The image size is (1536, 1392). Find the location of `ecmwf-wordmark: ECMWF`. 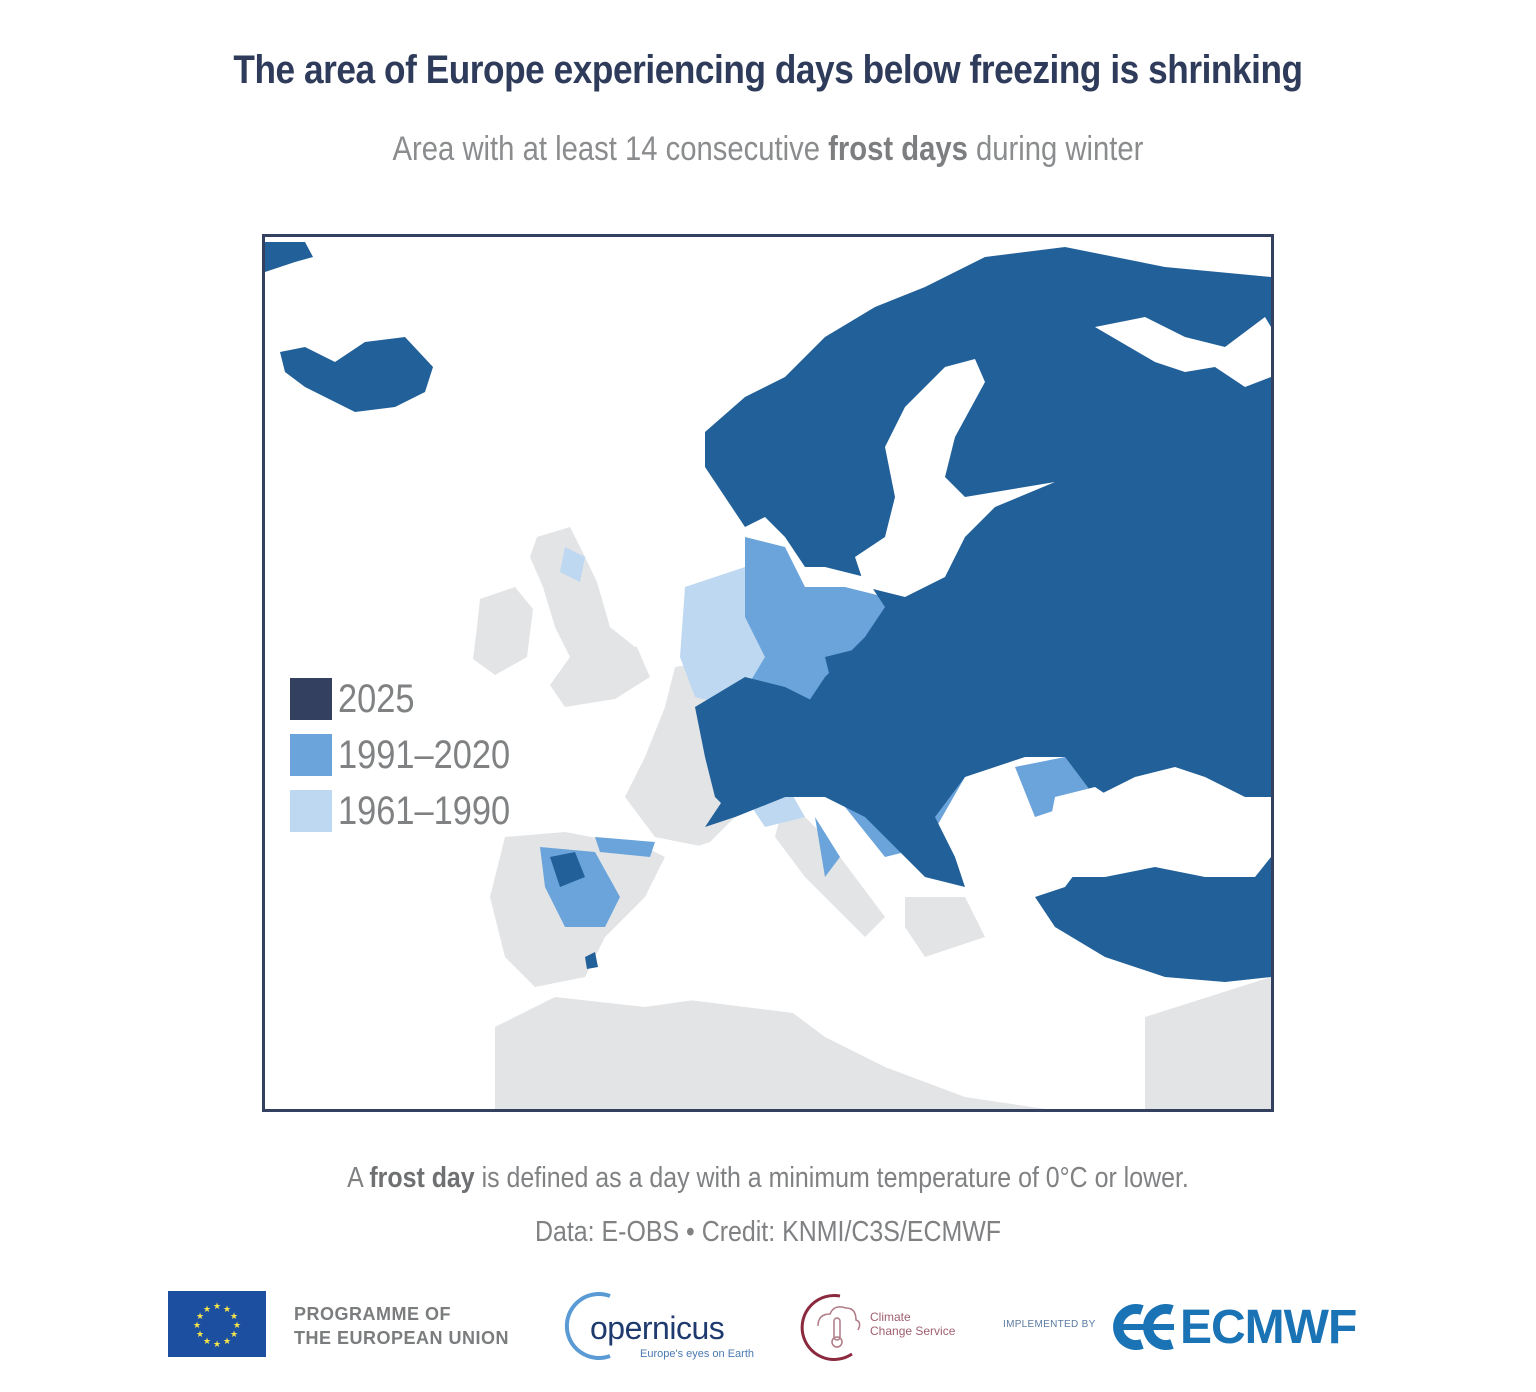

ecmwf-wordmark: ECMWF is located at coordinates (1268, 1327).